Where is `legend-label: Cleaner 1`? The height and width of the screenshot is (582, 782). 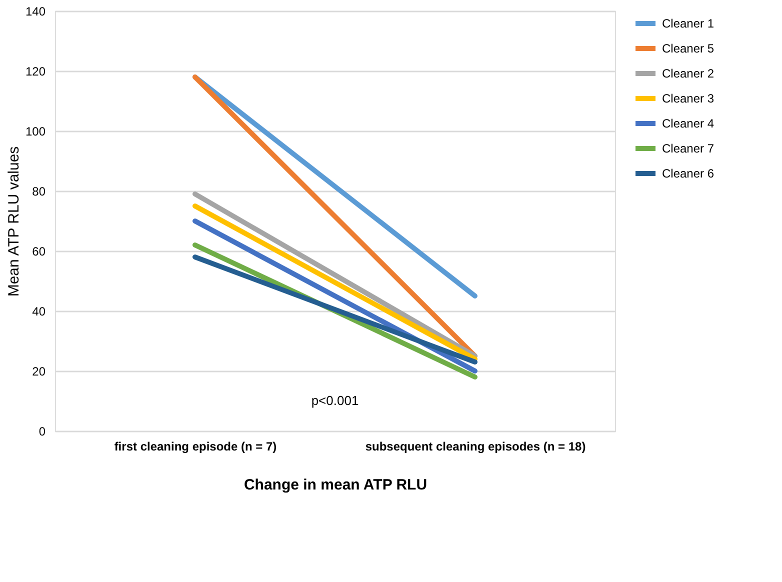
legend-label: Cleaner 1 is located at coordinates (688, 23).